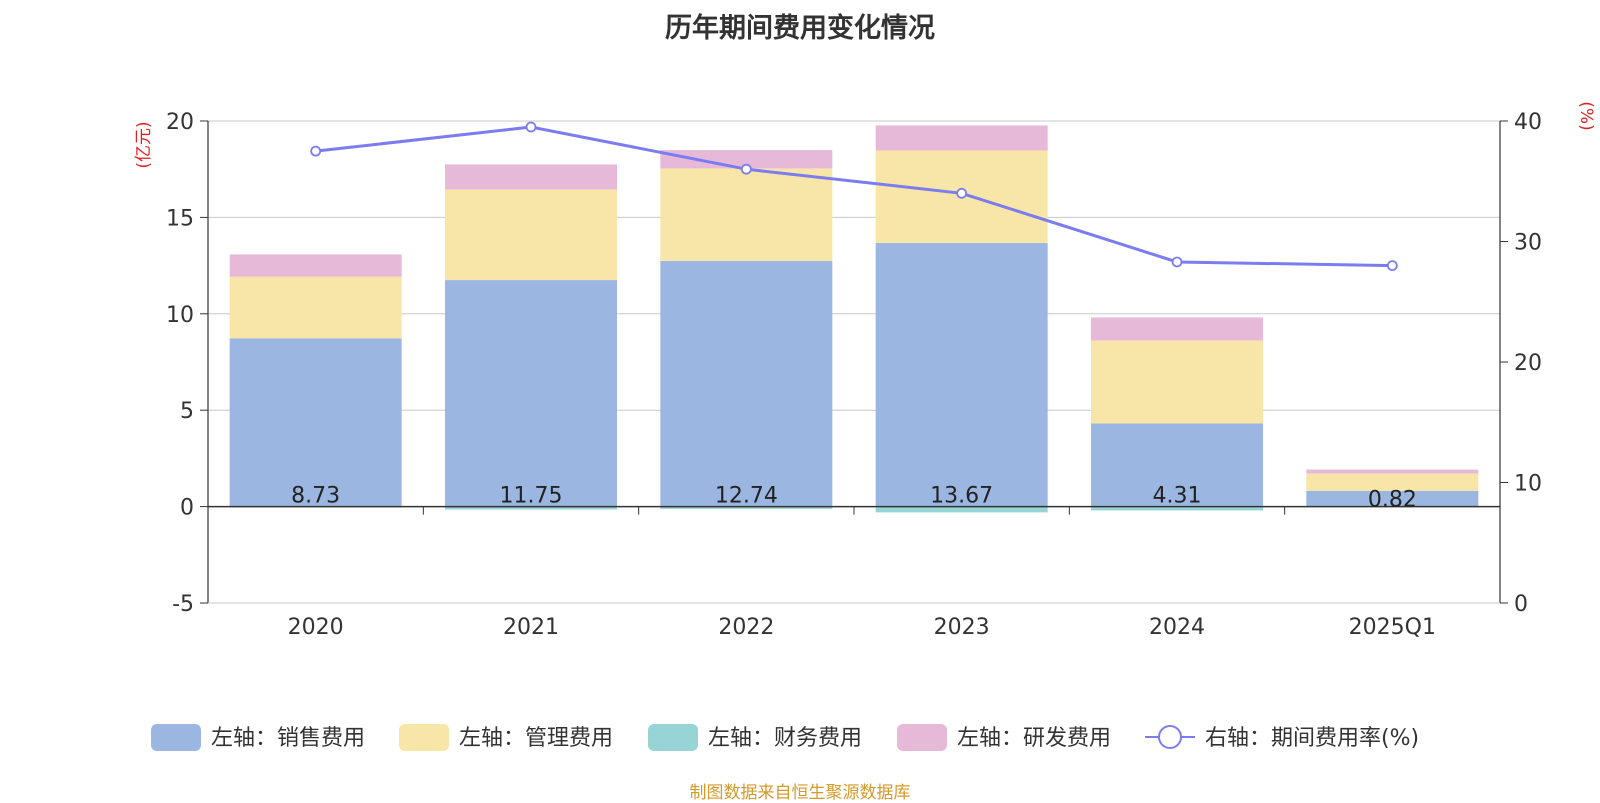 The width and height of the screenshot is (1600, 803). I want to click on legend-label: 左轴：研发费用, so click(1034, 738).